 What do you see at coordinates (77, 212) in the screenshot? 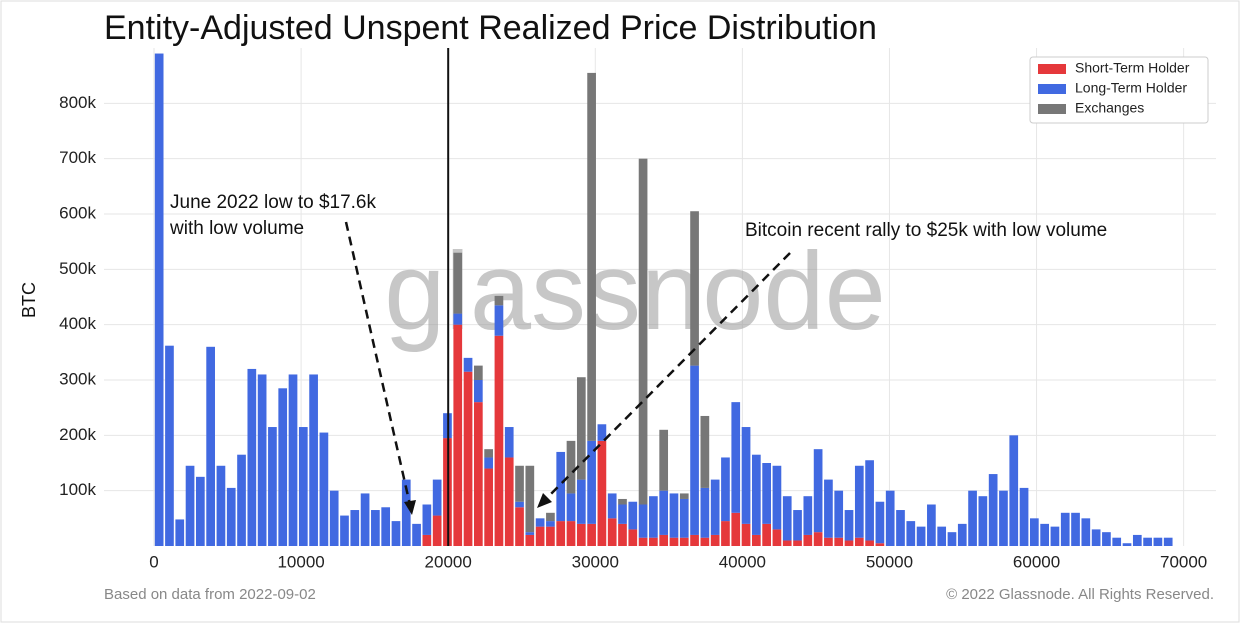
I see `y-tick-label: 600k` at bounding box center [77, 212].